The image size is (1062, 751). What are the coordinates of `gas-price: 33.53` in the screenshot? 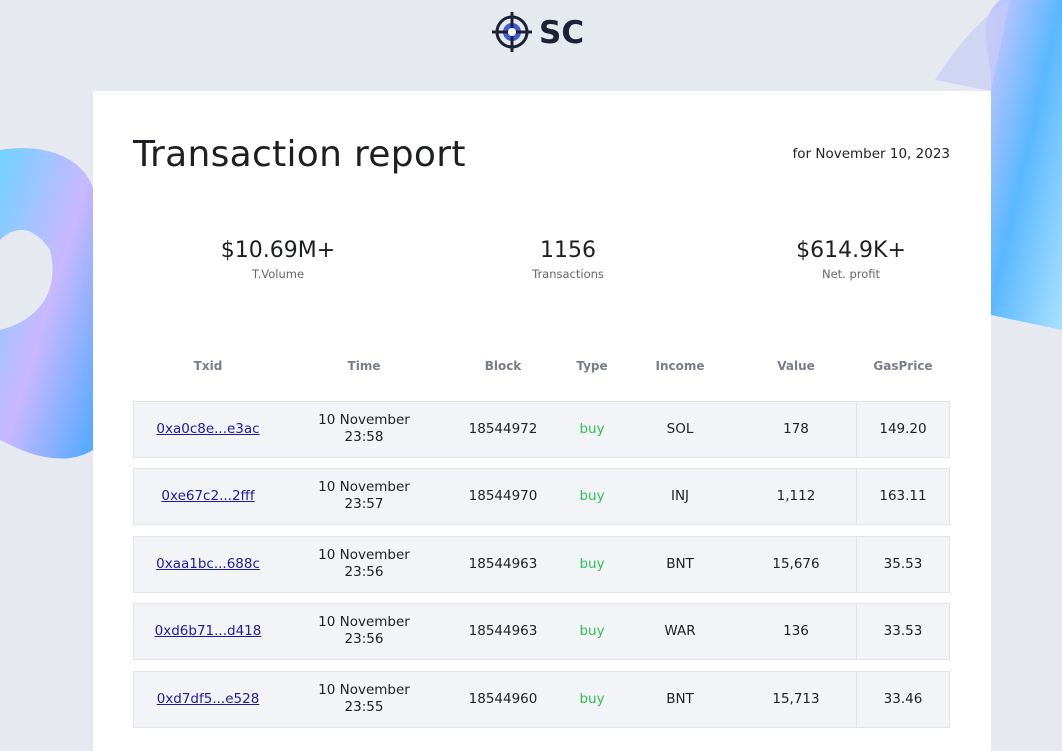 It's located at (903, 631).